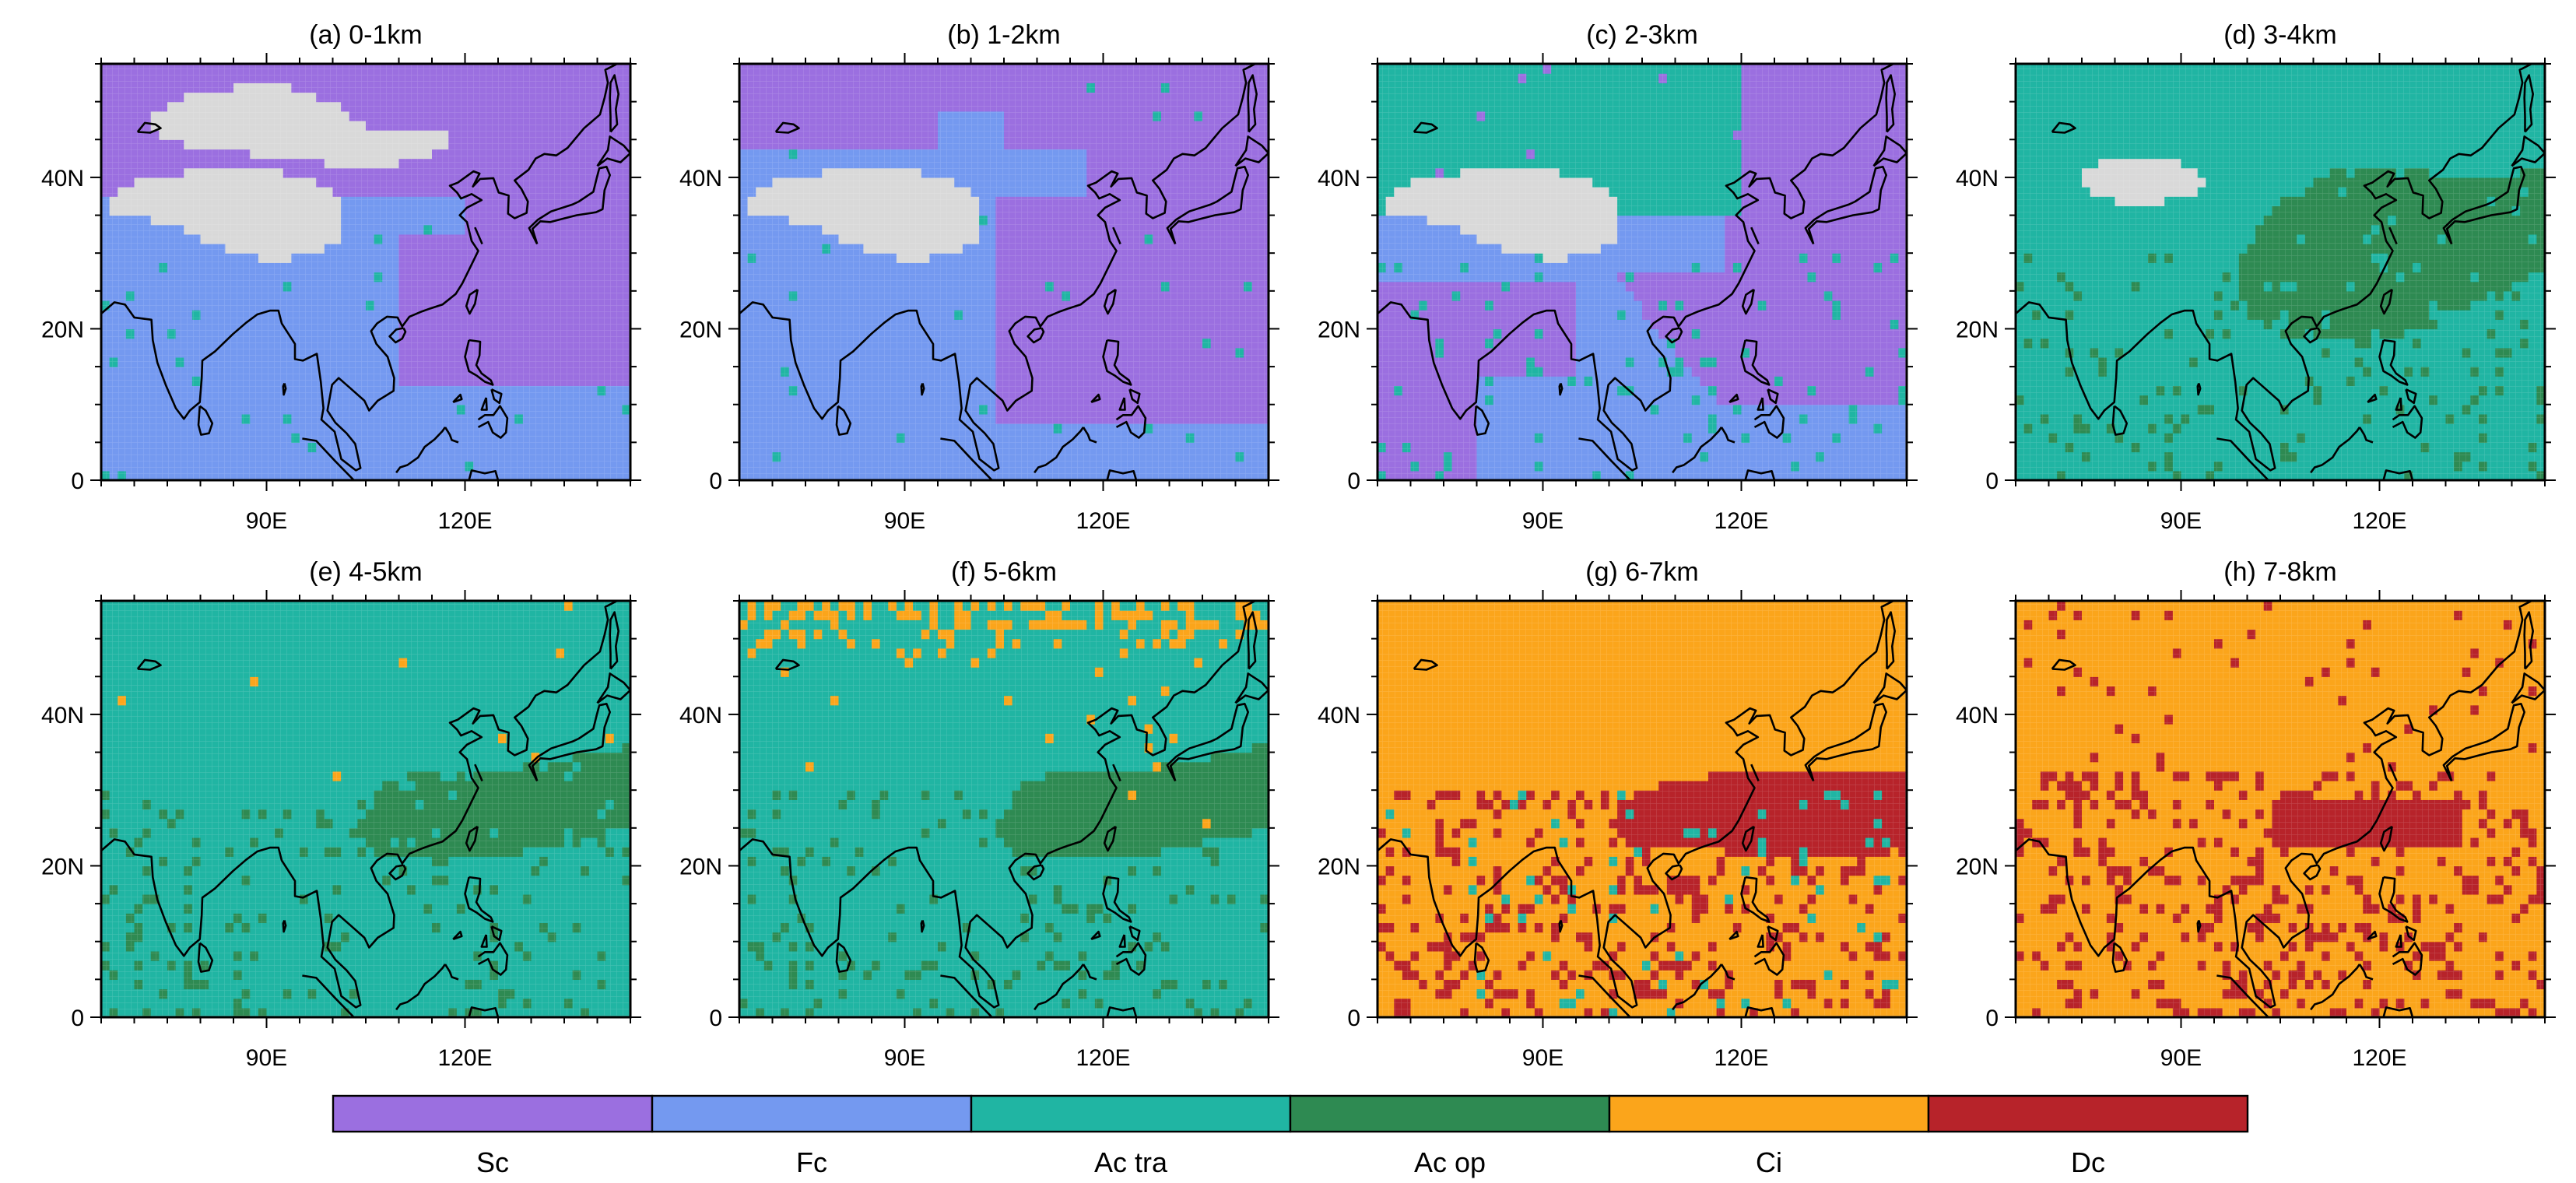 The image size is (2576, 1183). Describe the element at coordinates (2280, 35) in the screenshot. I see `panel-title: (d) 3-4km` at that location.